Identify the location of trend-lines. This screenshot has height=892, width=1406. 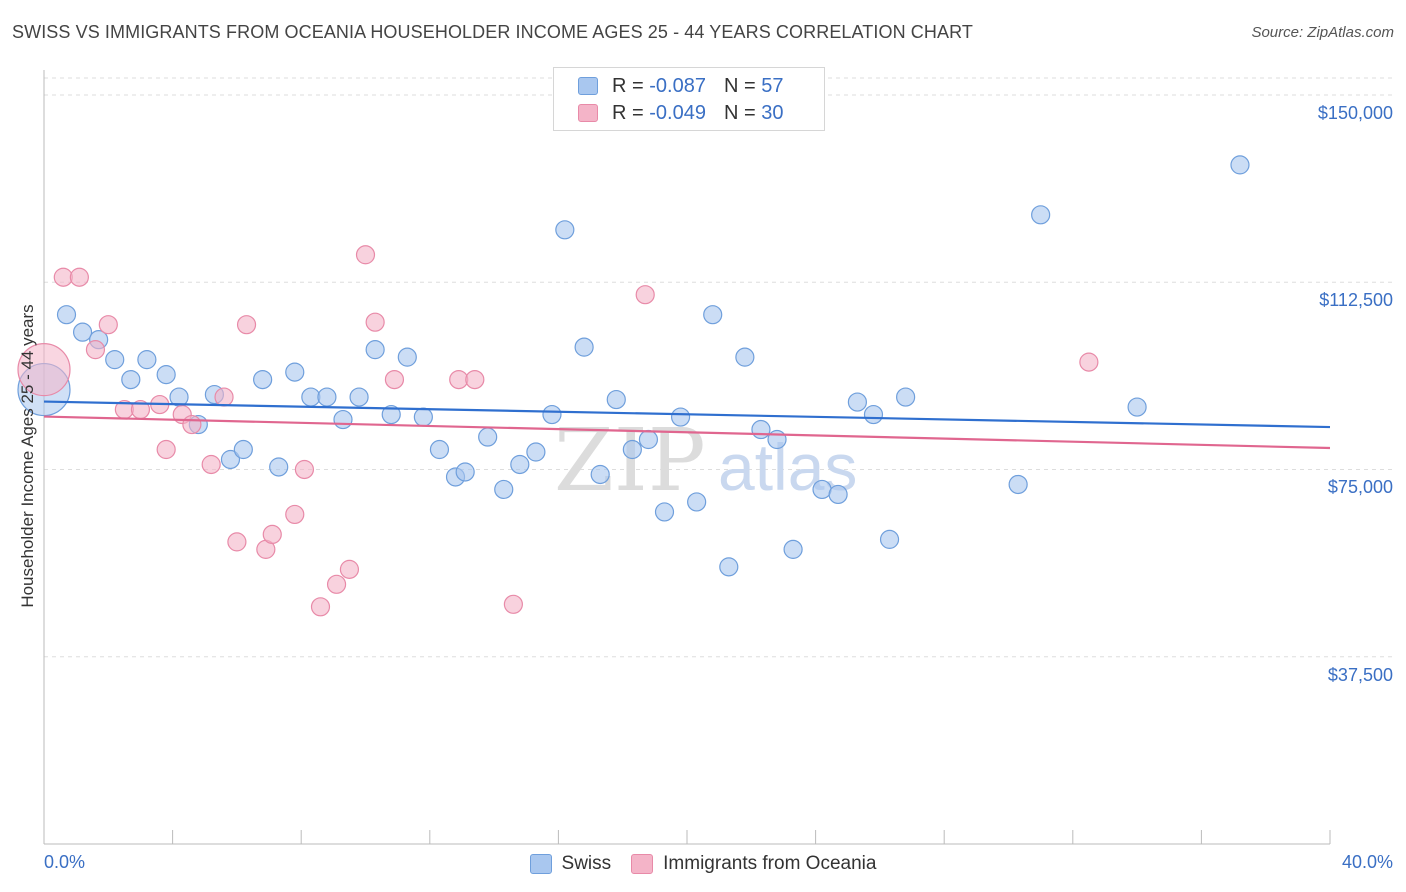
(687, 425).